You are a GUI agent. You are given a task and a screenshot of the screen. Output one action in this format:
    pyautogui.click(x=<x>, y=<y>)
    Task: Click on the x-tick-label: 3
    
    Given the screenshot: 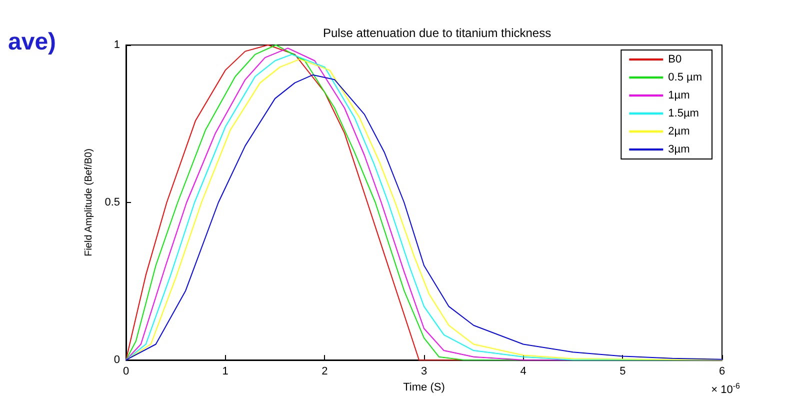 What is the action you would take?
    pyautogui.click(x=424, y=372)
    